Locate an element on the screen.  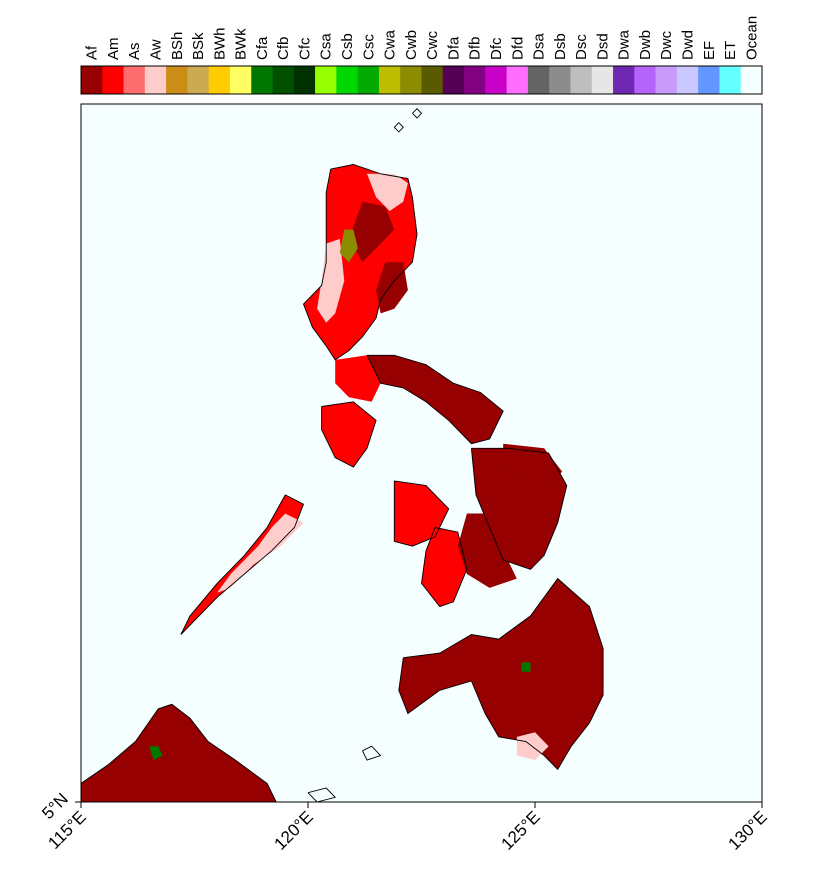
legend-swatch-ocean is located at coordinates (751, 80).